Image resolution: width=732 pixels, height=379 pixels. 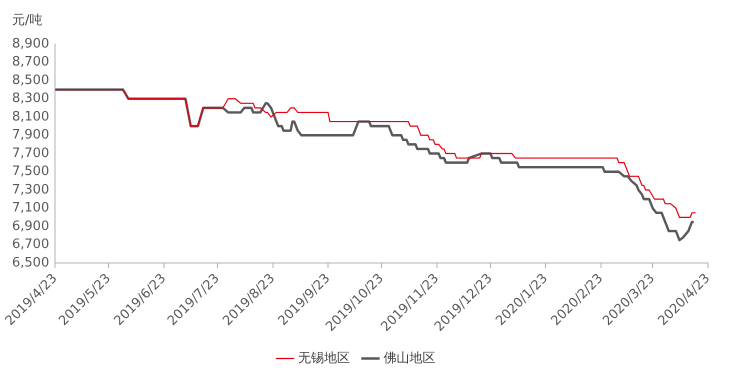 I want to click on legend-label: 佛山地区, so click(x=410, y=358).